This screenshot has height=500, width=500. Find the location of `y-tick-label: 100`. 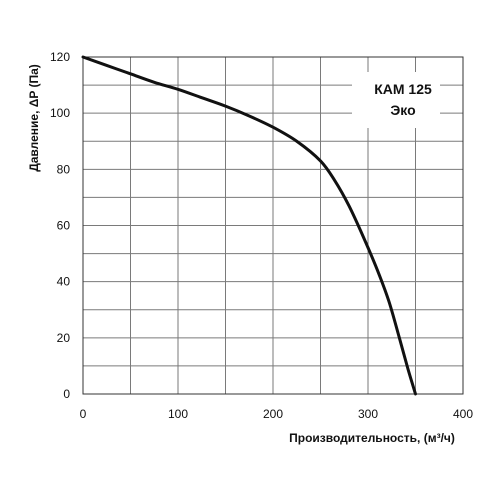

y-tick-label: 100 is located at coordinates (60, 113).